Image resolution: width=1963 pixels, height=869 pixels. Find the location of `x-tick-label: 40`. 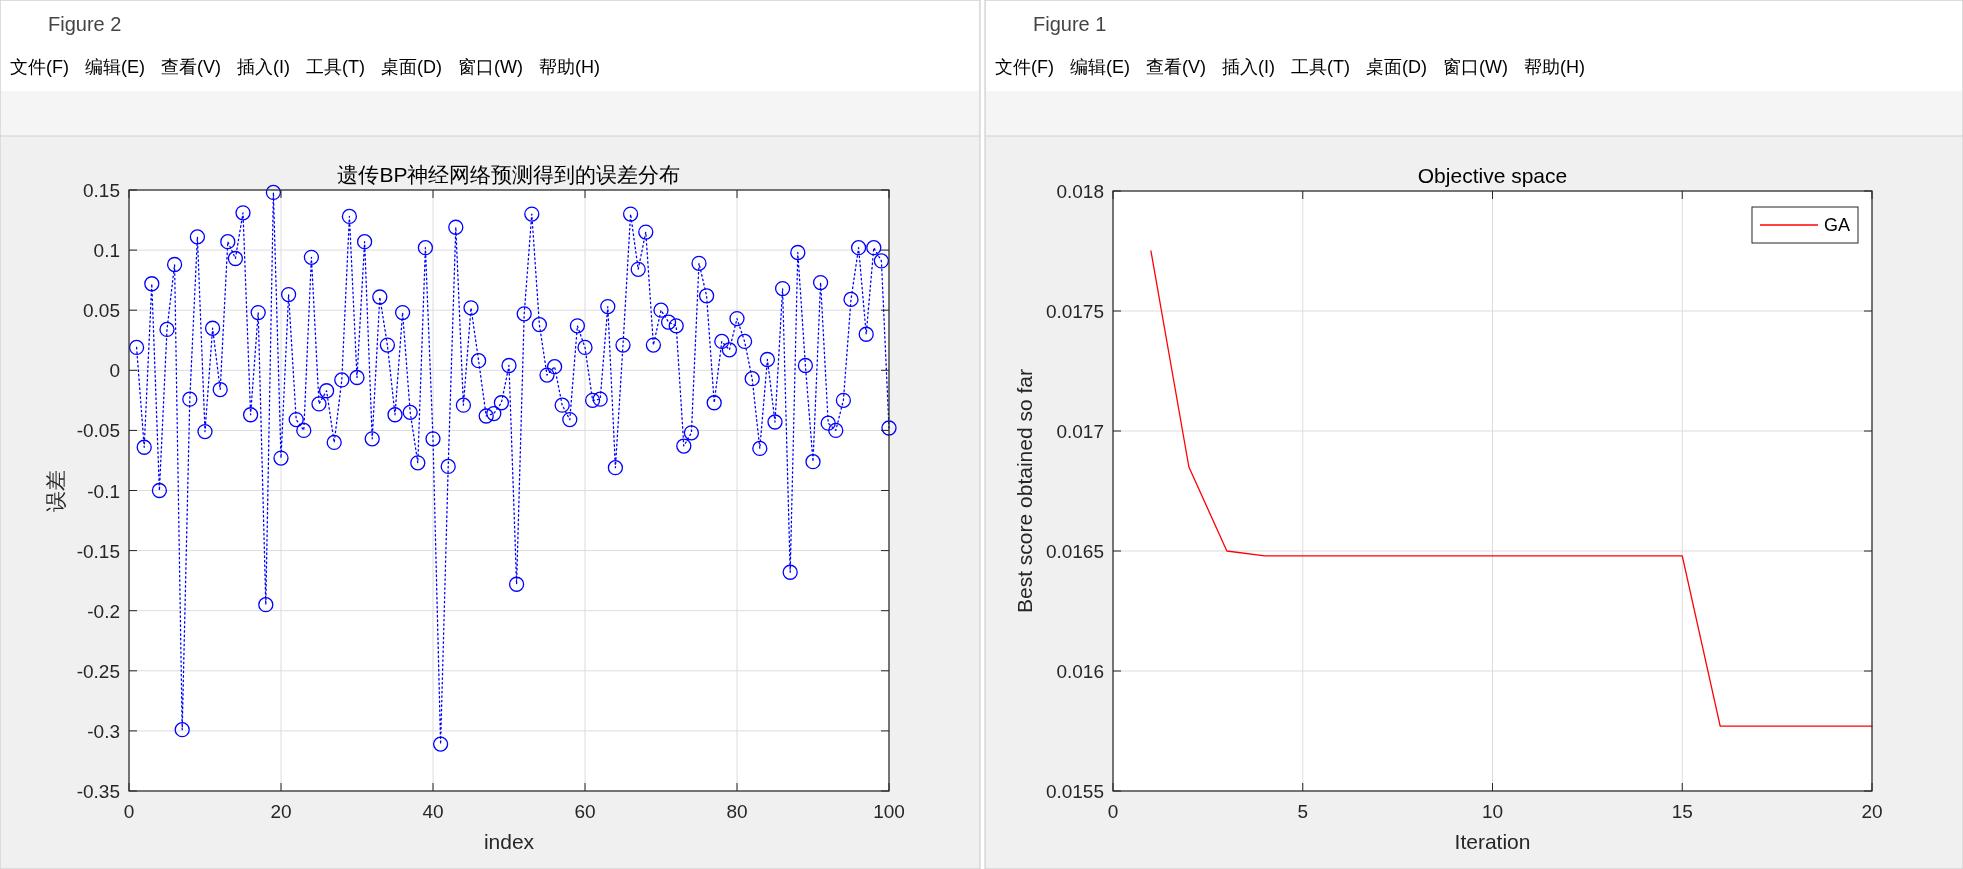

x-tick-label: 40 is located at coordinates (433, 811).